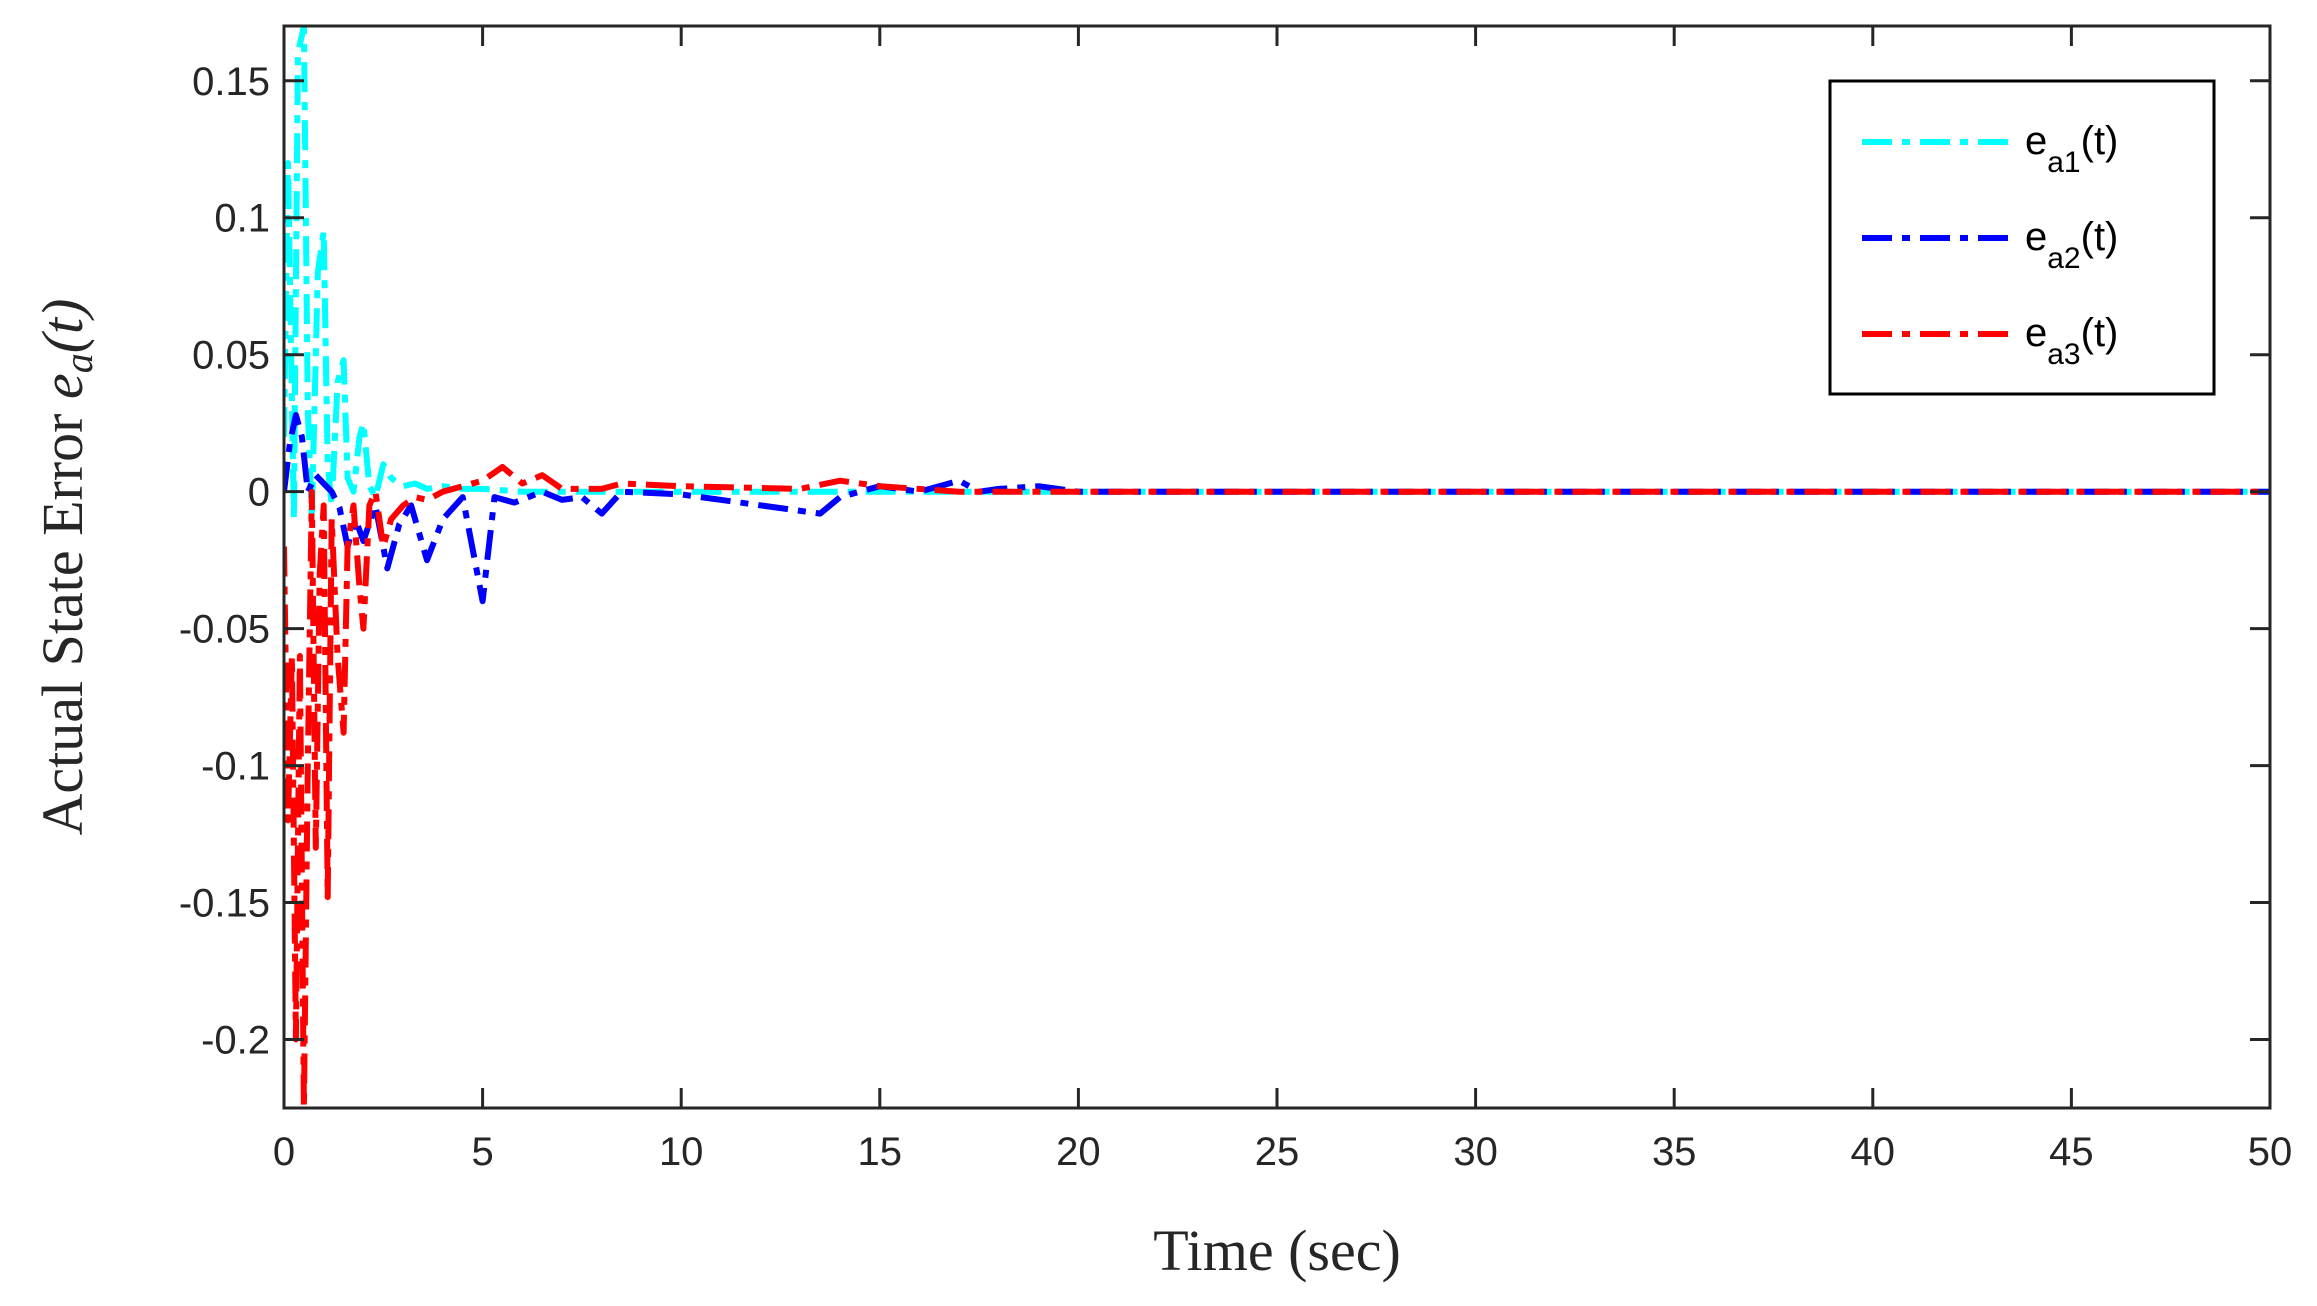 The image size is (2317, 1306). I want to click on x-axis-label: Time (sec), so click(1277, 1250).